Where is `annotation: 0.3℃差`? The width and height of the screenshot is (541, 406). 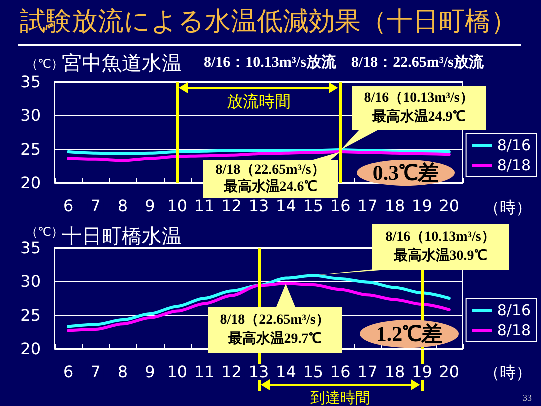 annotation: 0.3℃差 is located at coordinates (406, 173).